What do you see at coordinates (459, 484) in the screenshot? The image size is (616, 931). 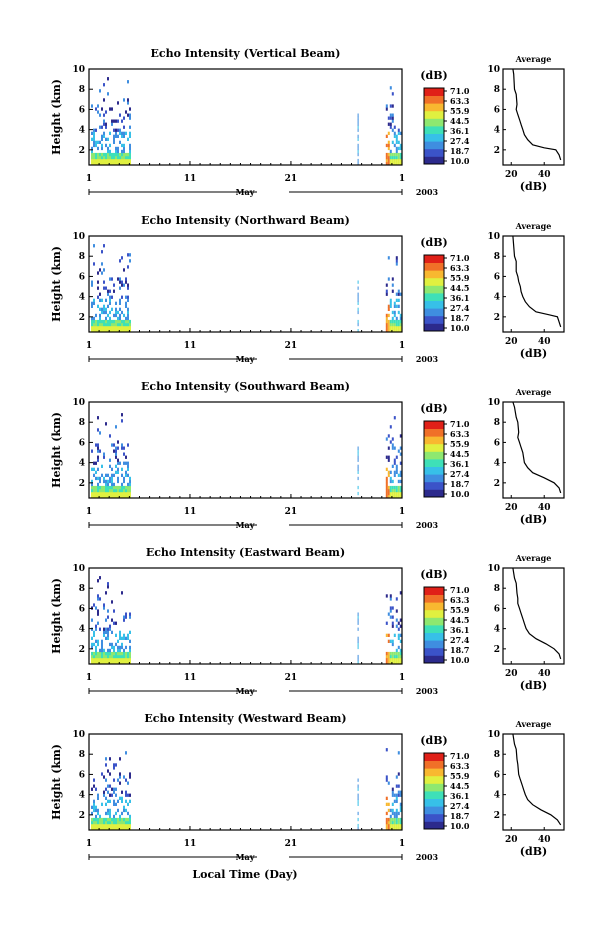 I see `colorbar-tick-label: 18.7` at bounding box center [459, 484].